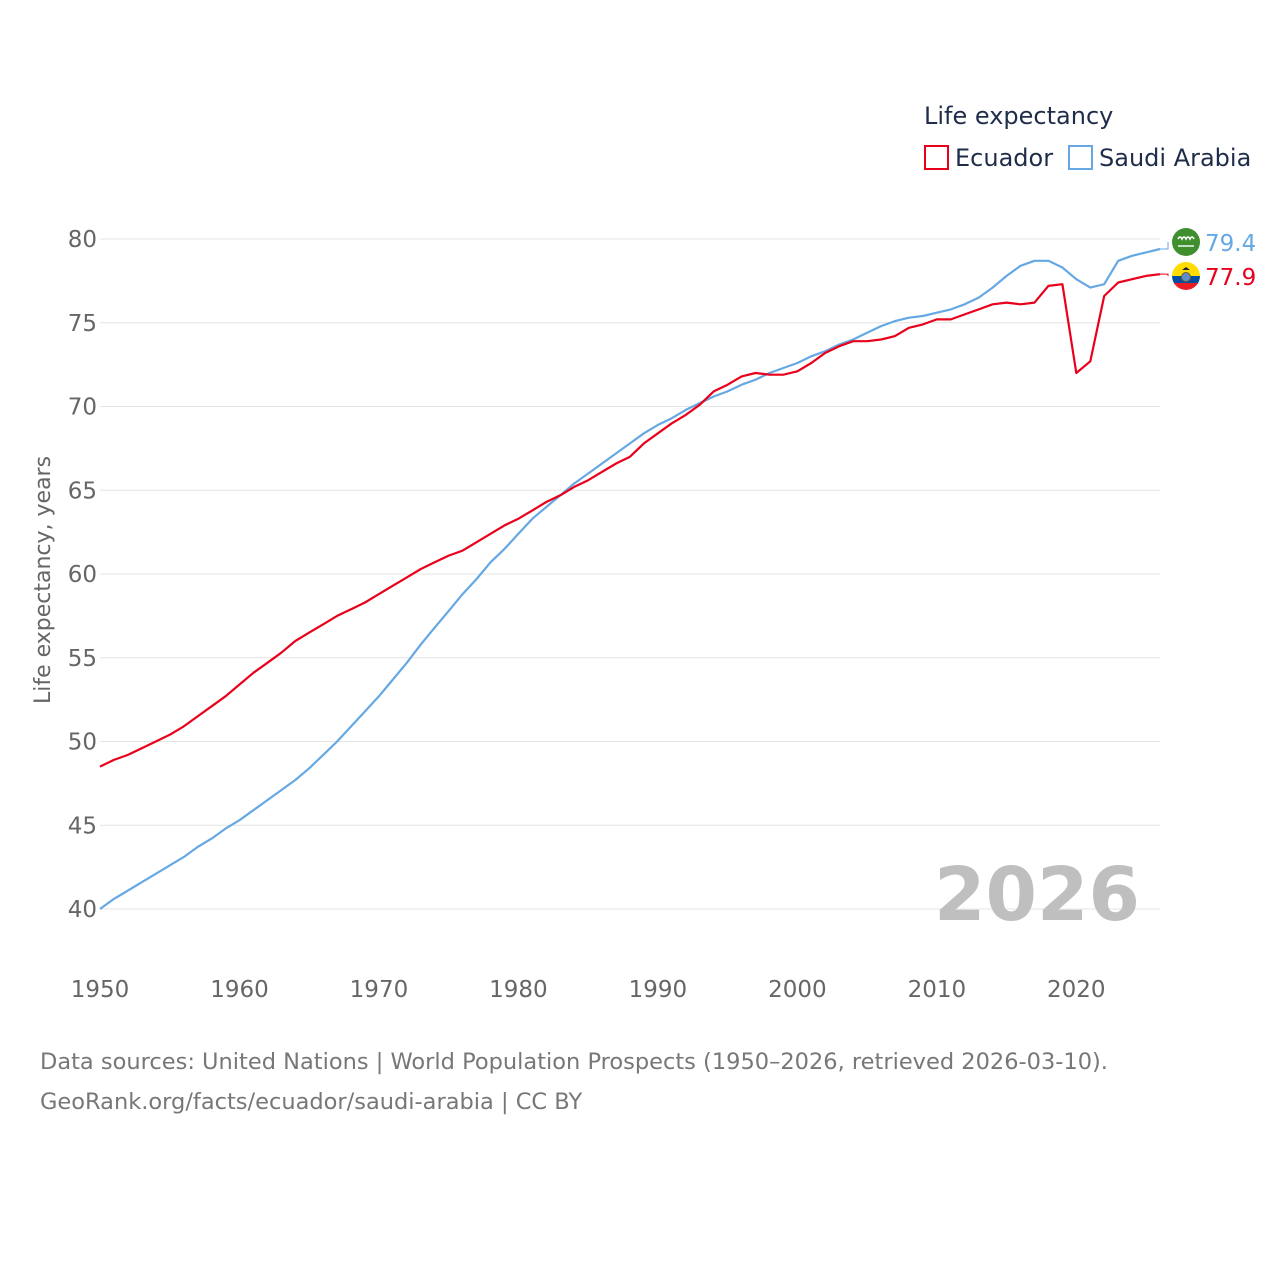 The width and height of the screenshot is (1280, 1280). What do you see at coordinates (82, 240) in the screenshot?
I see `y-tick-label: 80` at bounding box center [82, 240].